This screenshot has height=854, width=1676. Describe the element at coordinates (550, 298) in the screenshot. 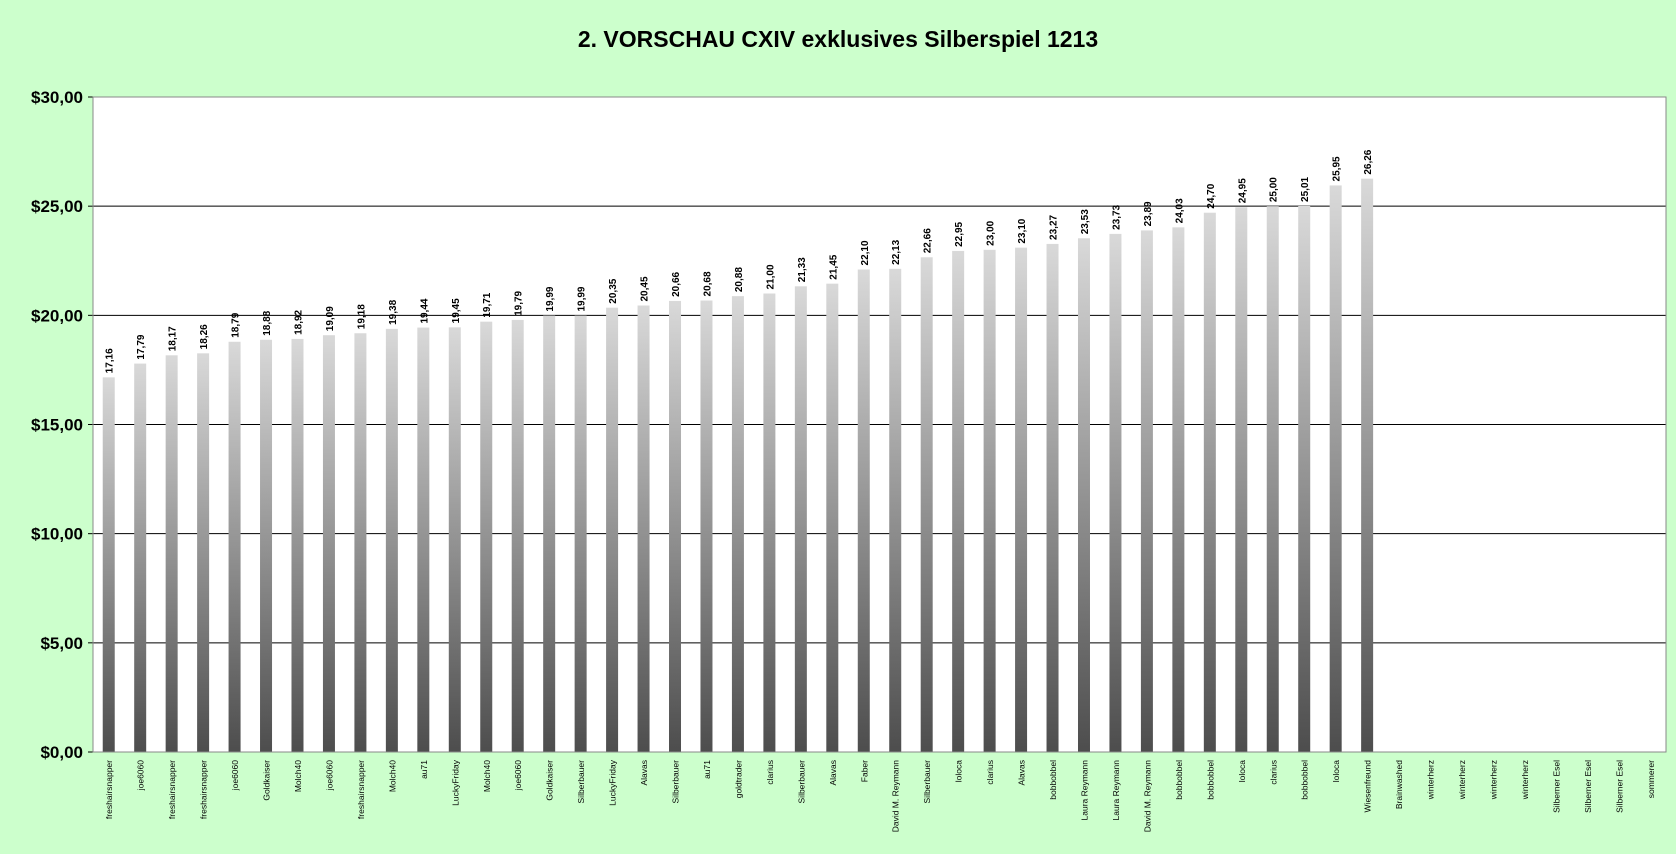

I see `data-label: 19,99` at that location.